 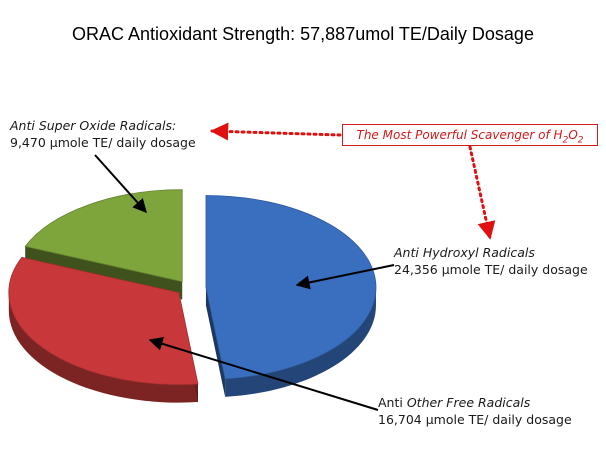 What do you see at coordinates (300, 342) in the screenshot?
I see `slice-hydroxyl-side` at bounding box center [300, 342].